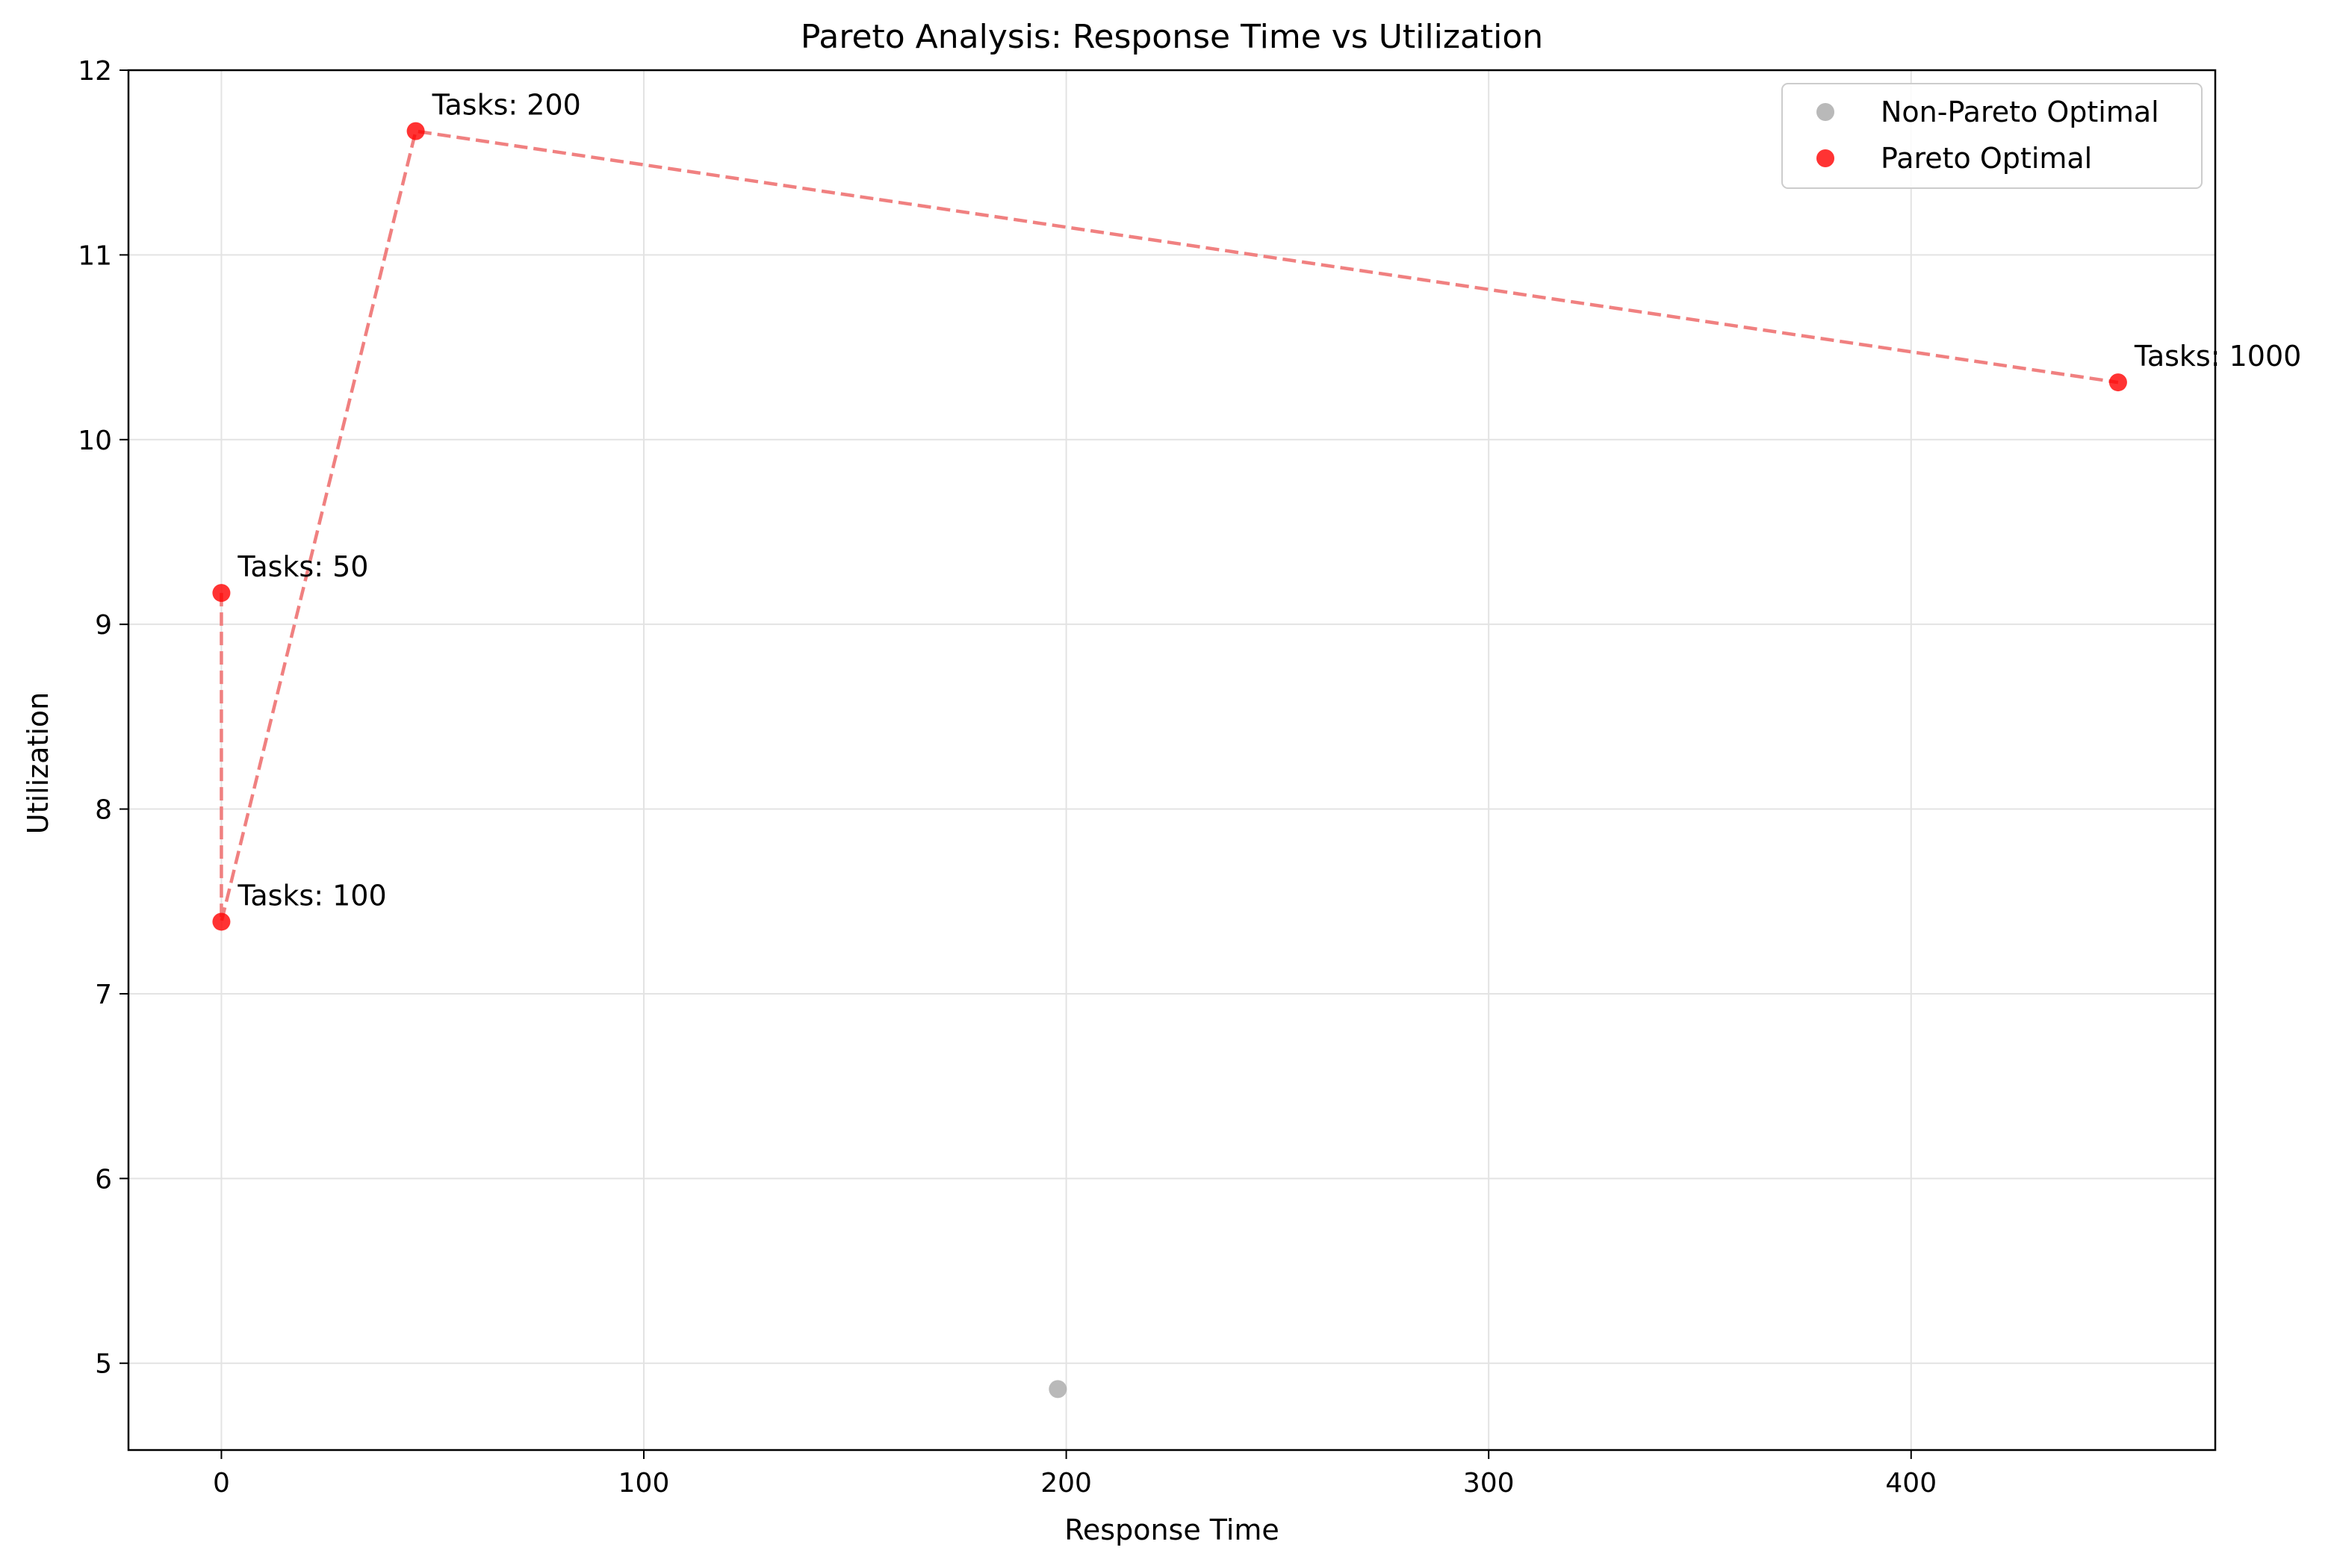  What do you see at coordinates (1825, 112) in the screenshot?
I see `legend-marker-non-pareto` at bounding box center [1825, 112].